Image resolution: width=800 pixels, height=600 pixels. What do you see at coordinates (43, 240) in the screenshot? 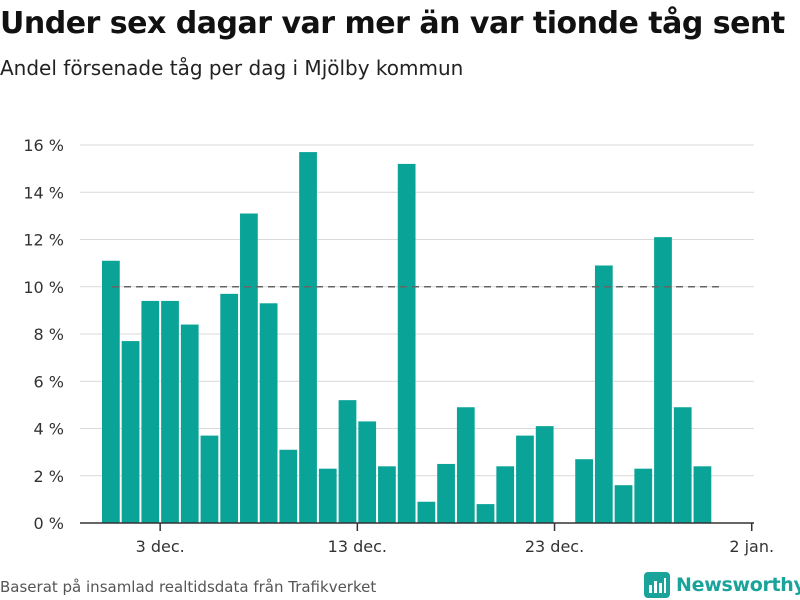
I see `y-tick-label: 12 %` at bounding box center [43, 240].